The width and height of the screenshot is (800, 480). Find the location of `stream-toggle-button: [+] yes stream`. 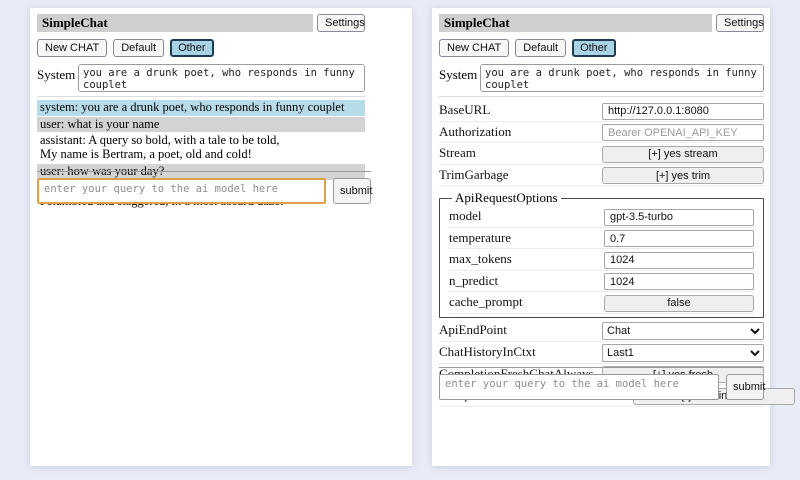

stream-toggle-button: [+] yes stream is located at coordinates (683, 154).